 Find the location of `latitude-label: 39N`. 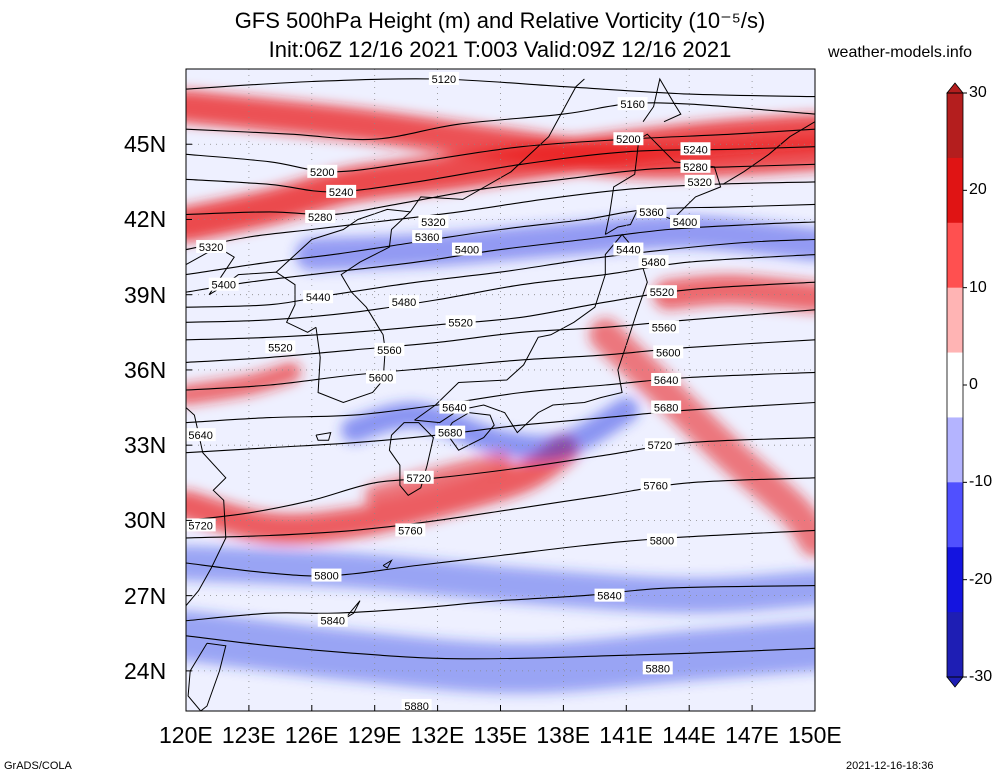

latitude-label: 39N is located at coordinates (145, 294).